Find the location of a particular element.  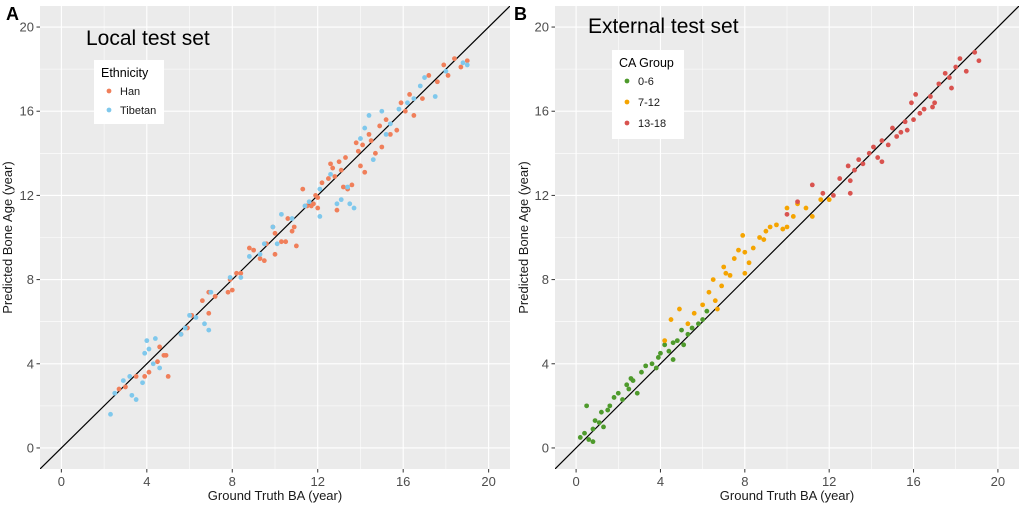

legend-box is located at coordinates (648, 94).